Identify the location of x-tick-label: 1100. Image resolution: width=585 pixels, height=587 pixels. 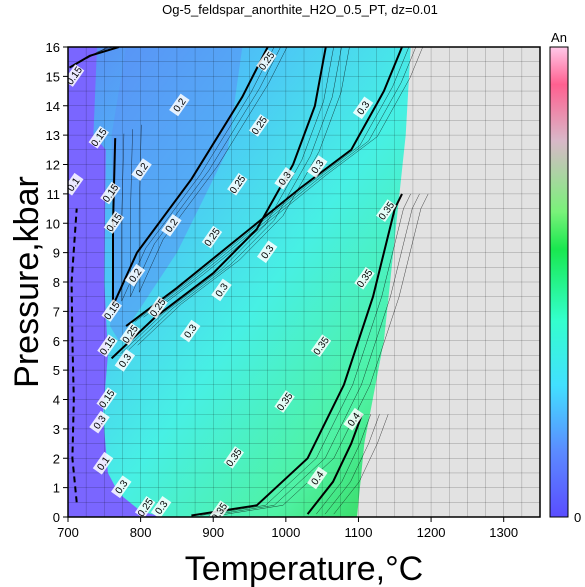
(358, 532).